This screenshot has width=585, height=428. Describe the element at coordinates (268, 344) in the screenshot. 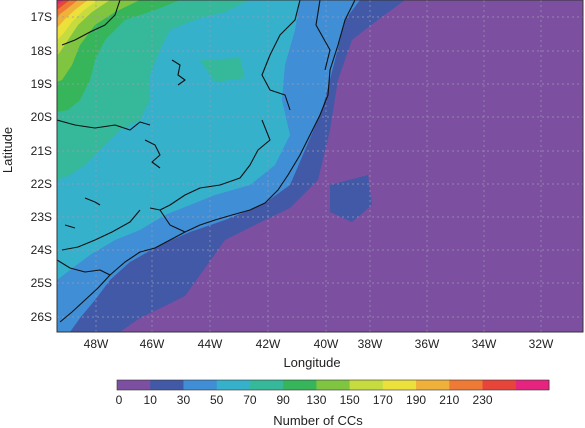

I see `x-tick-42w: 42W` at that location.